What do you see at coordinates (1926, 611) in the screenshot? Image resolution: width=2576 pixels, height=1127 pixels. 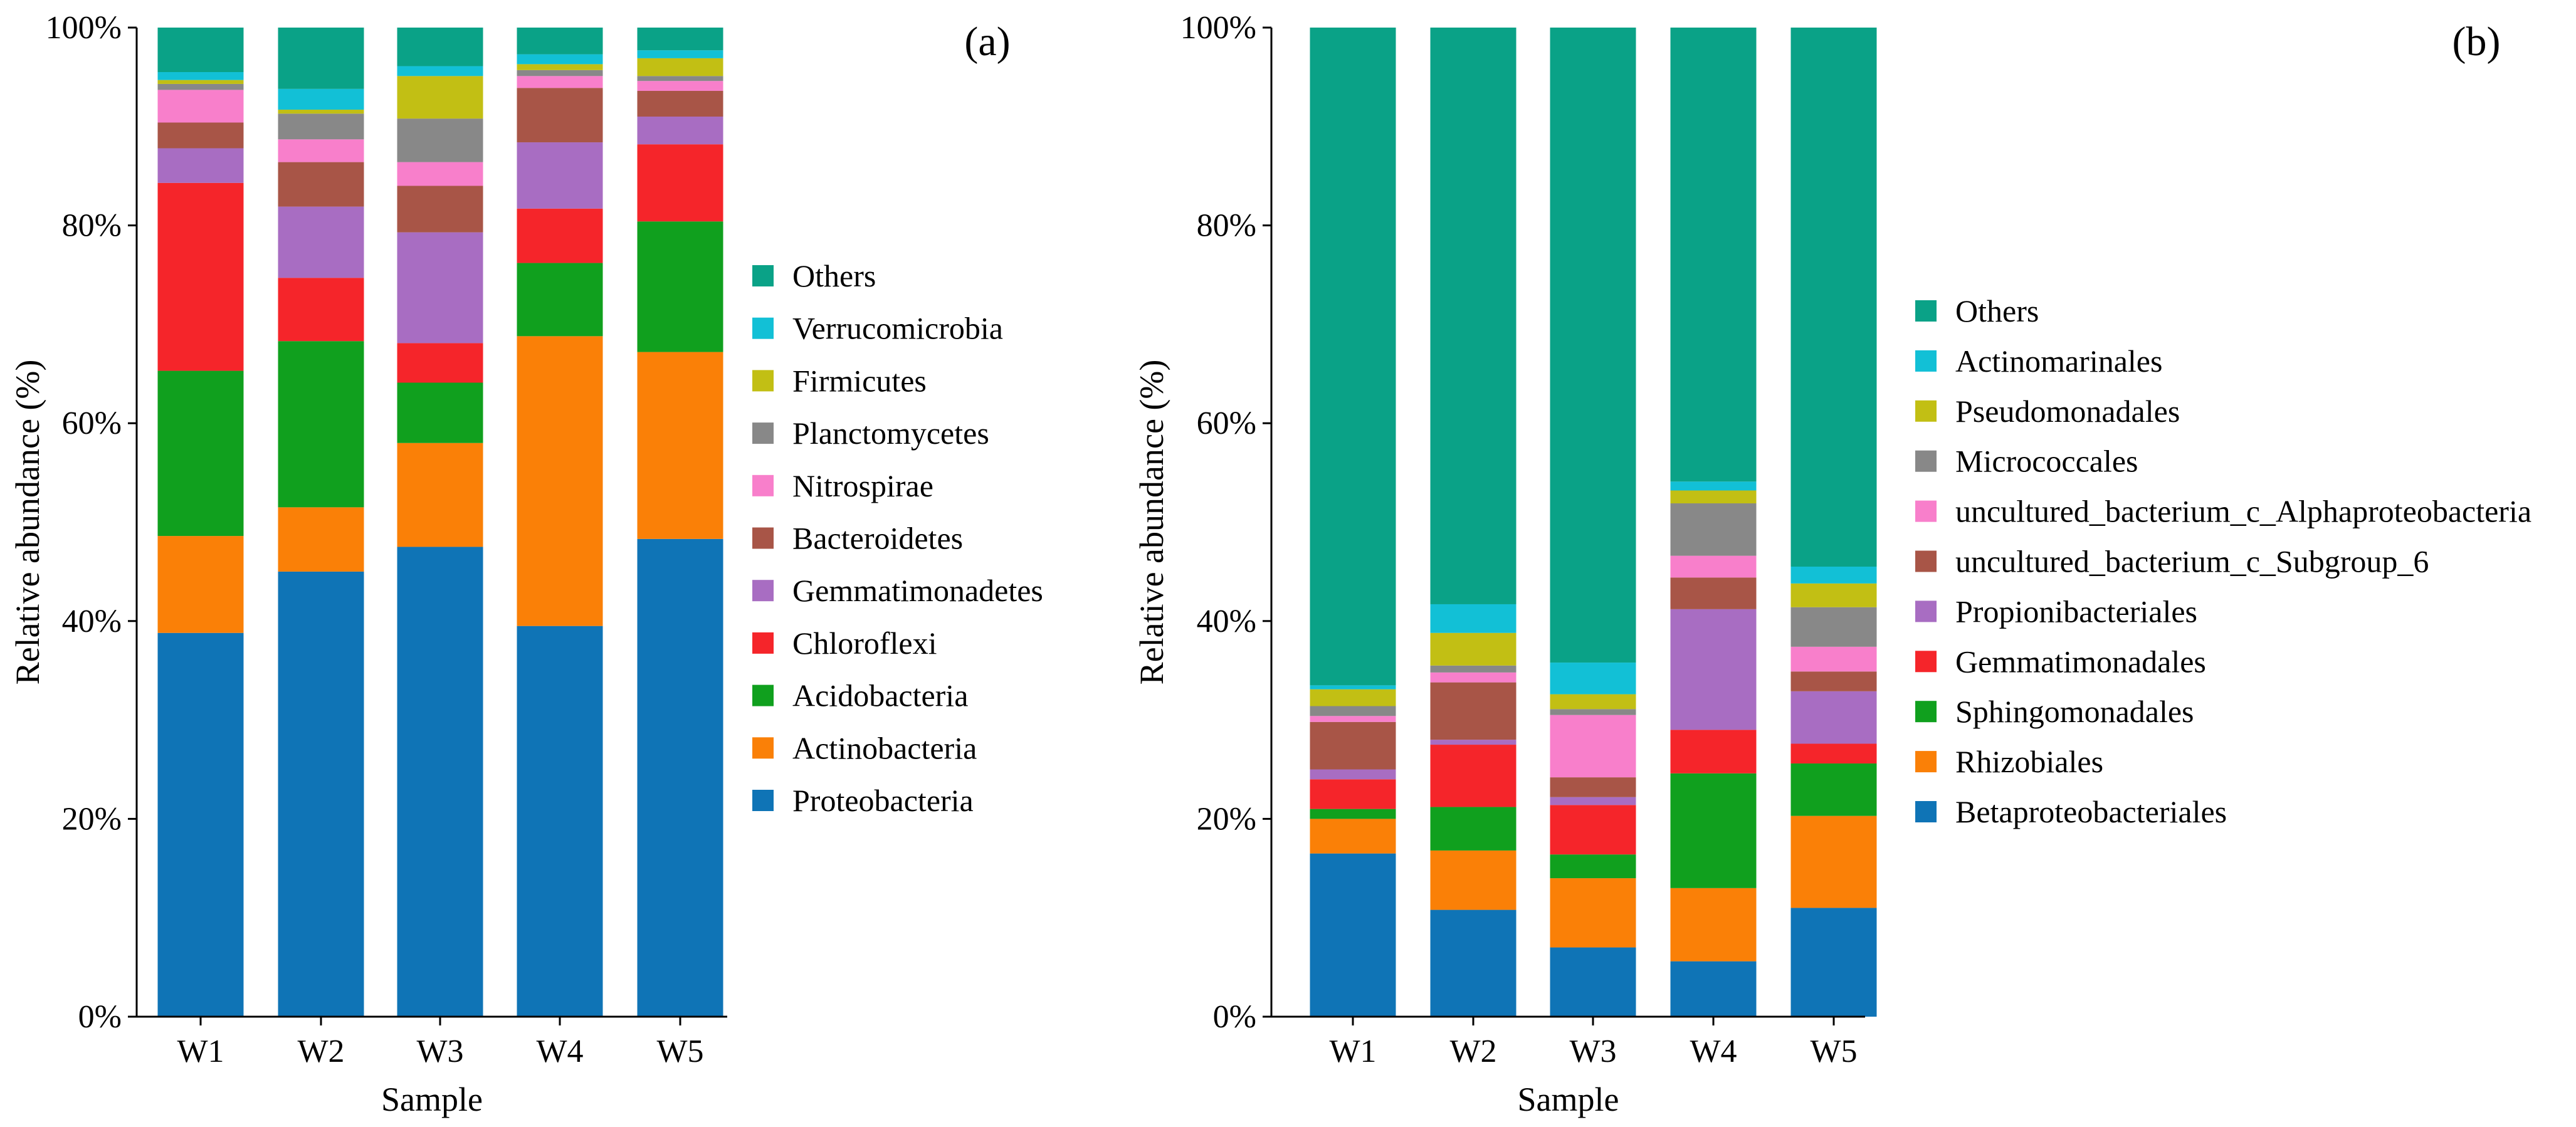 I see `legend-swatch-b-propionibacteriales` at bounding box center [1926, 611].